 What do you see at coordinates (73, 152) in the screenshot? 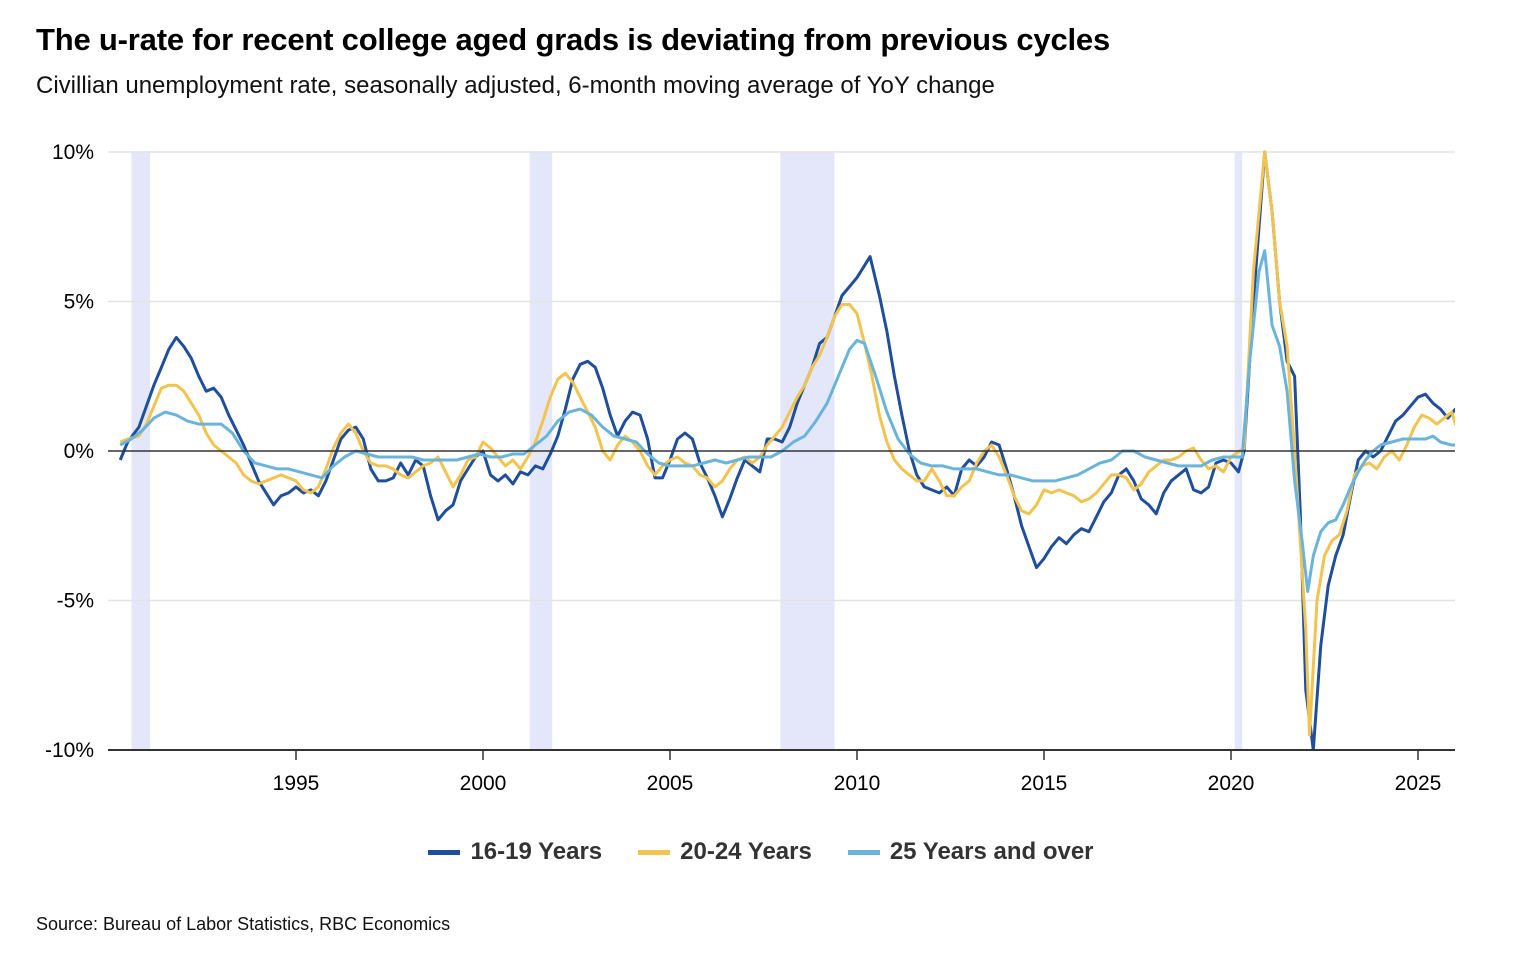
I see `y-tick-label: 10%` at bounding box center [73, 152].